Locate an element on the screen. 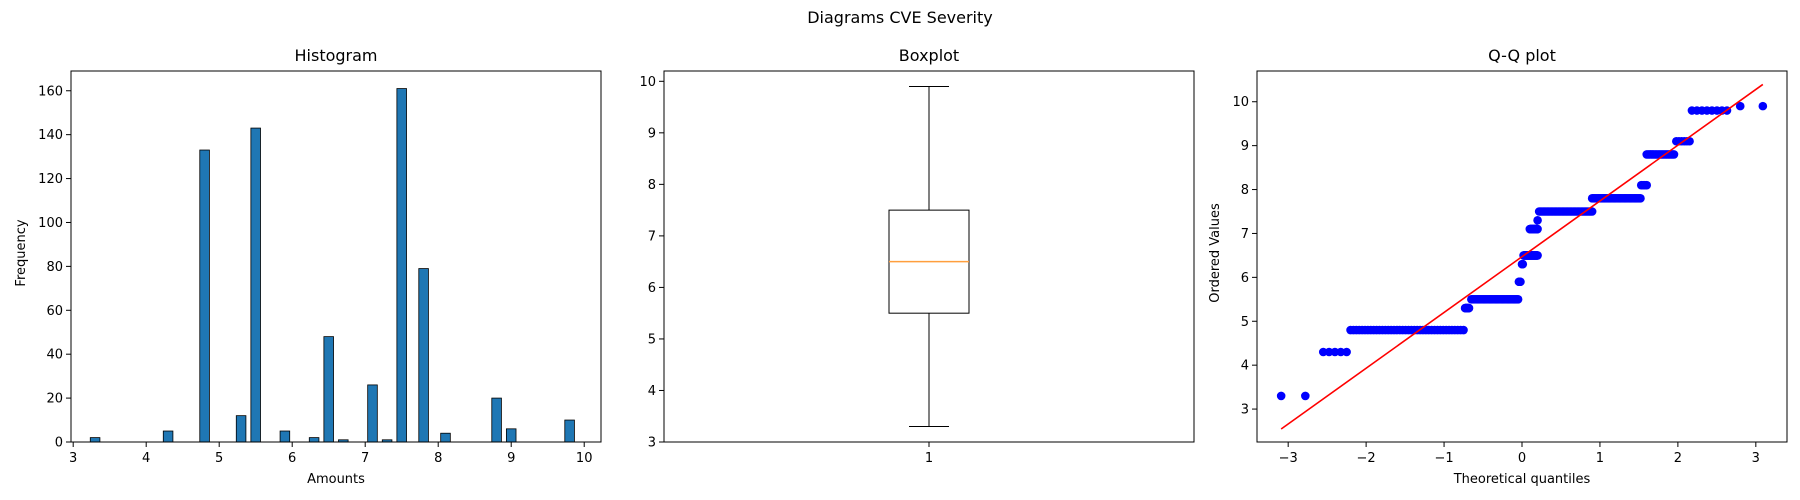  qq-plot-xtick-label: −1 is located at coordinates (1443, 458).